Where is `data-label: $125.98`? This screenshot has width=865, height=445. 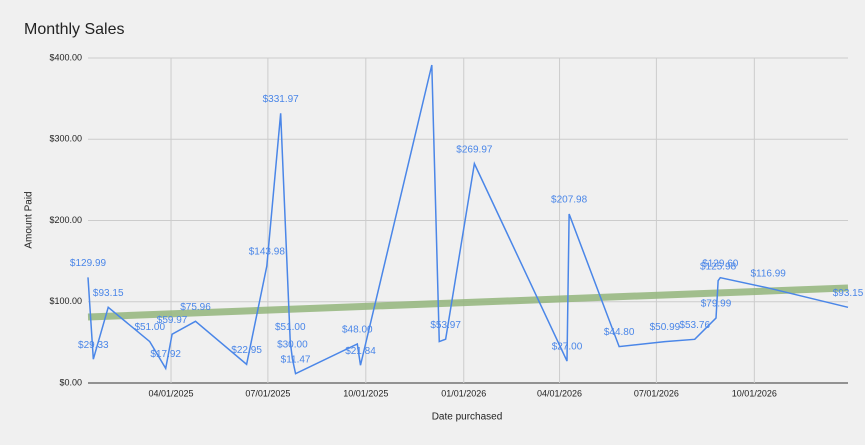
data-label: $125.98 is located at coordinates (718, 266).